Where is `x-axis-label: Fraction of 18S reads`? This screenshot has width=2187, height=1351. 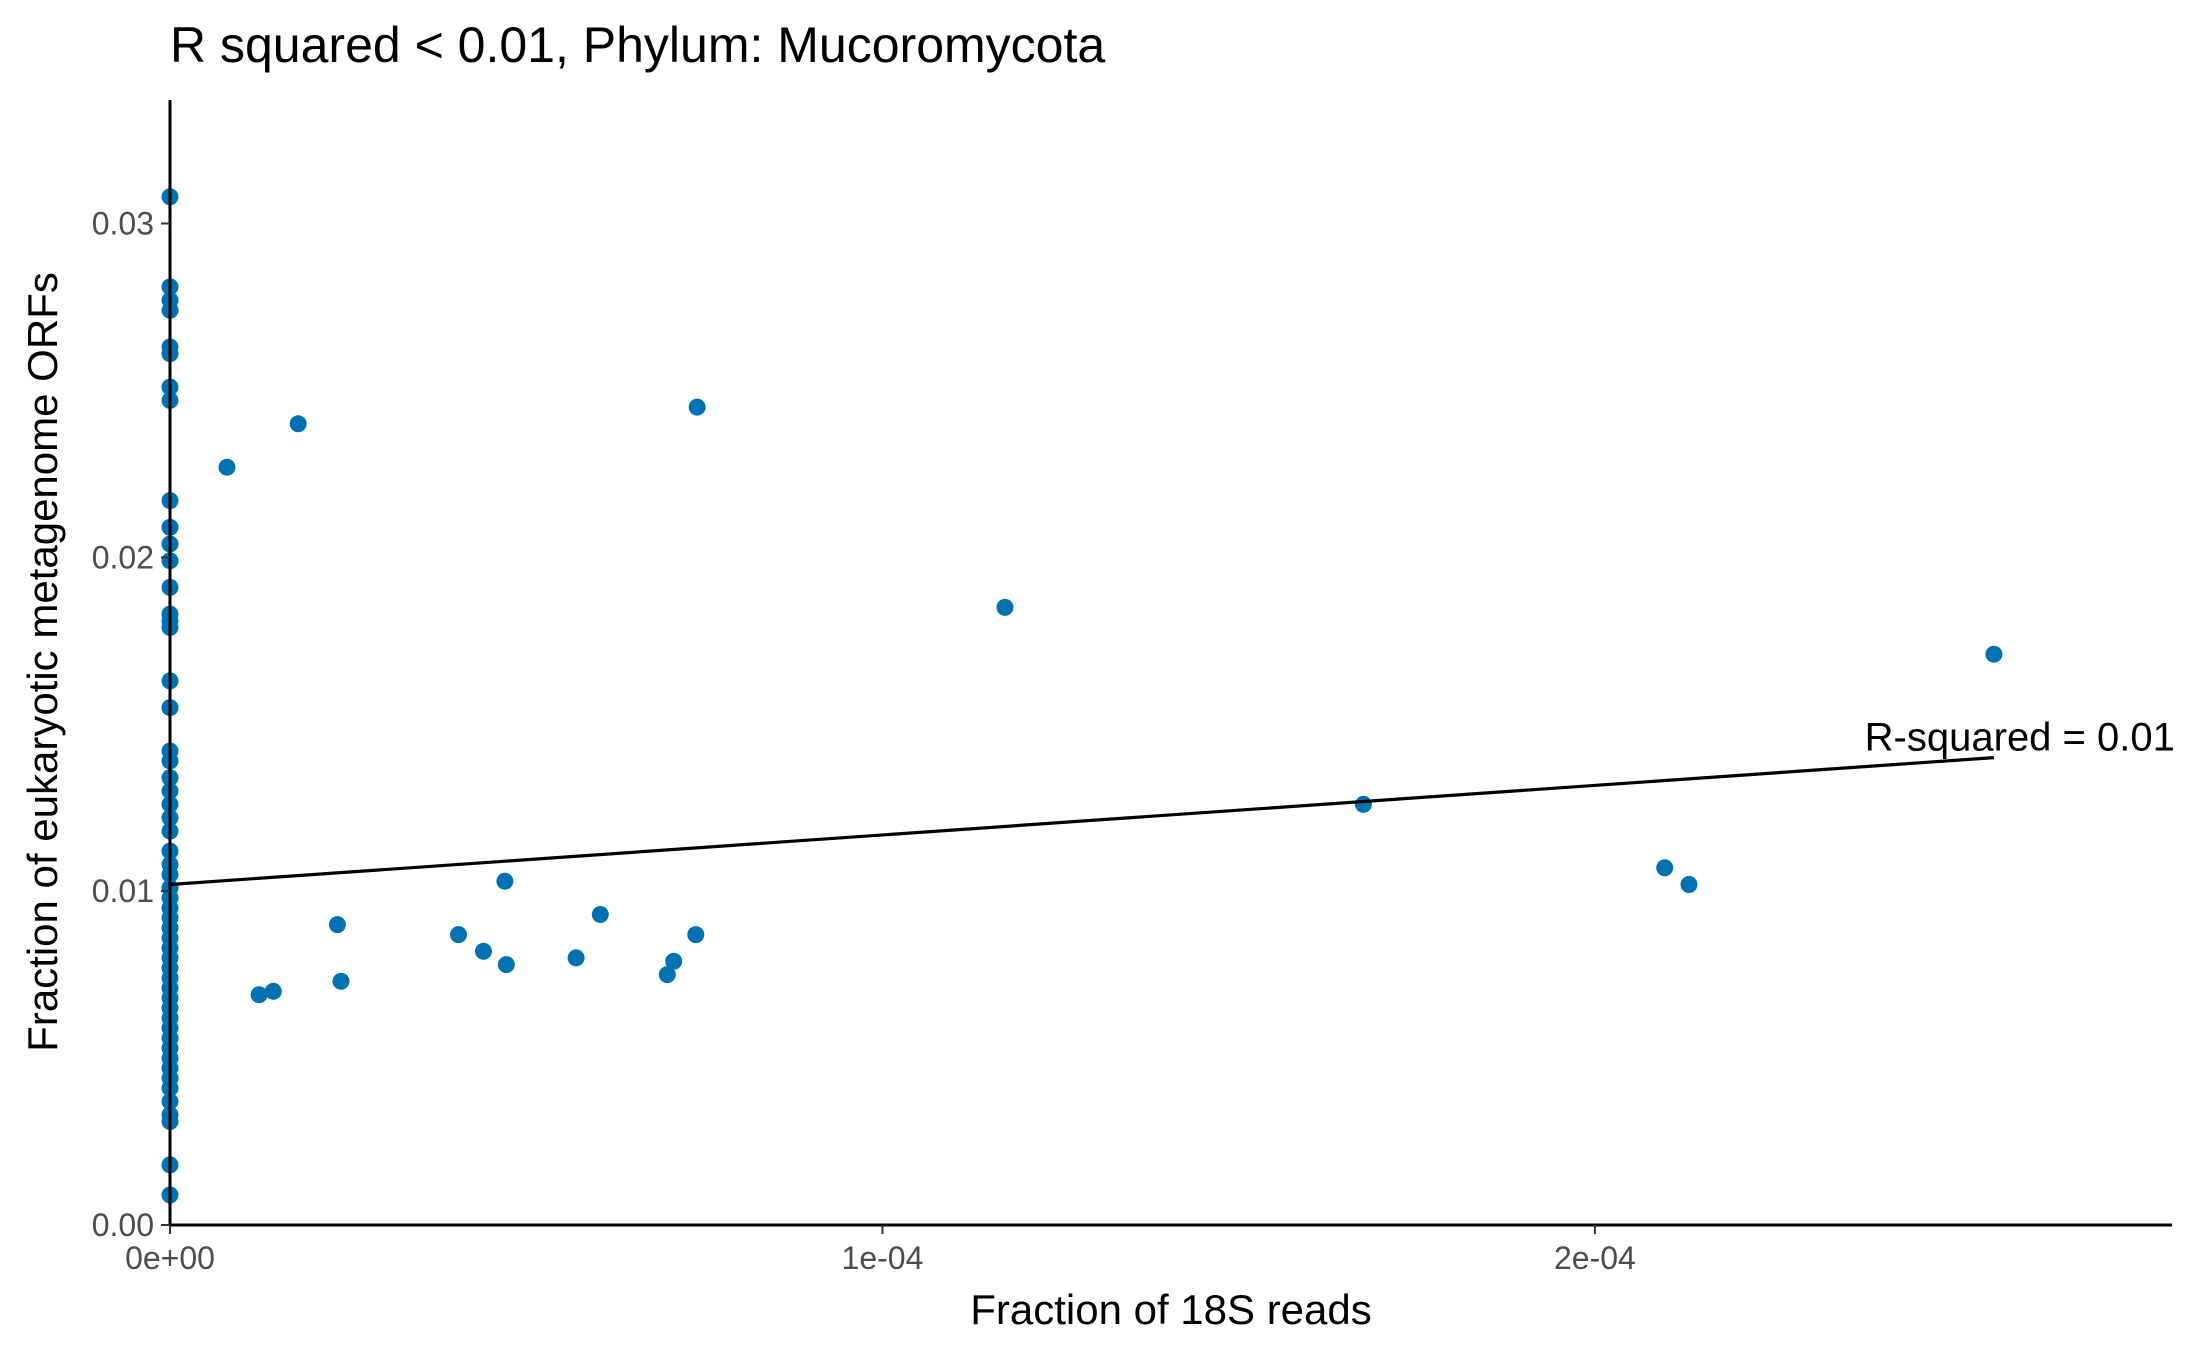
x-axis-label: Fraction of 18S reads is located at coordinates (1171, 1309).